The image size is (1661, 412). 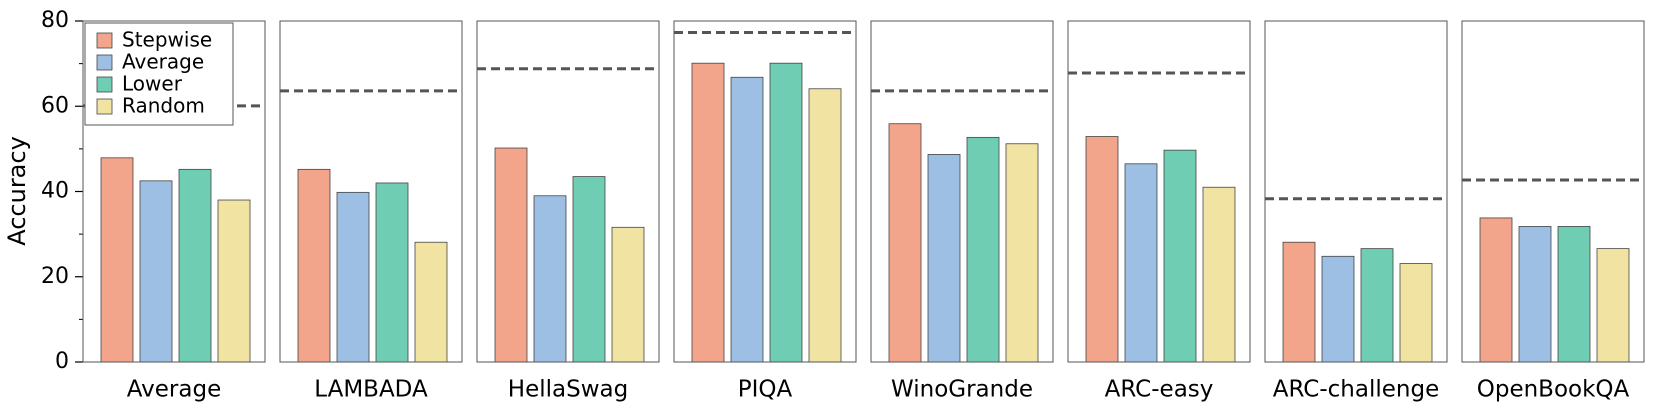 I want to click on x-category-label: PIQA, so click(x=765, y=390).